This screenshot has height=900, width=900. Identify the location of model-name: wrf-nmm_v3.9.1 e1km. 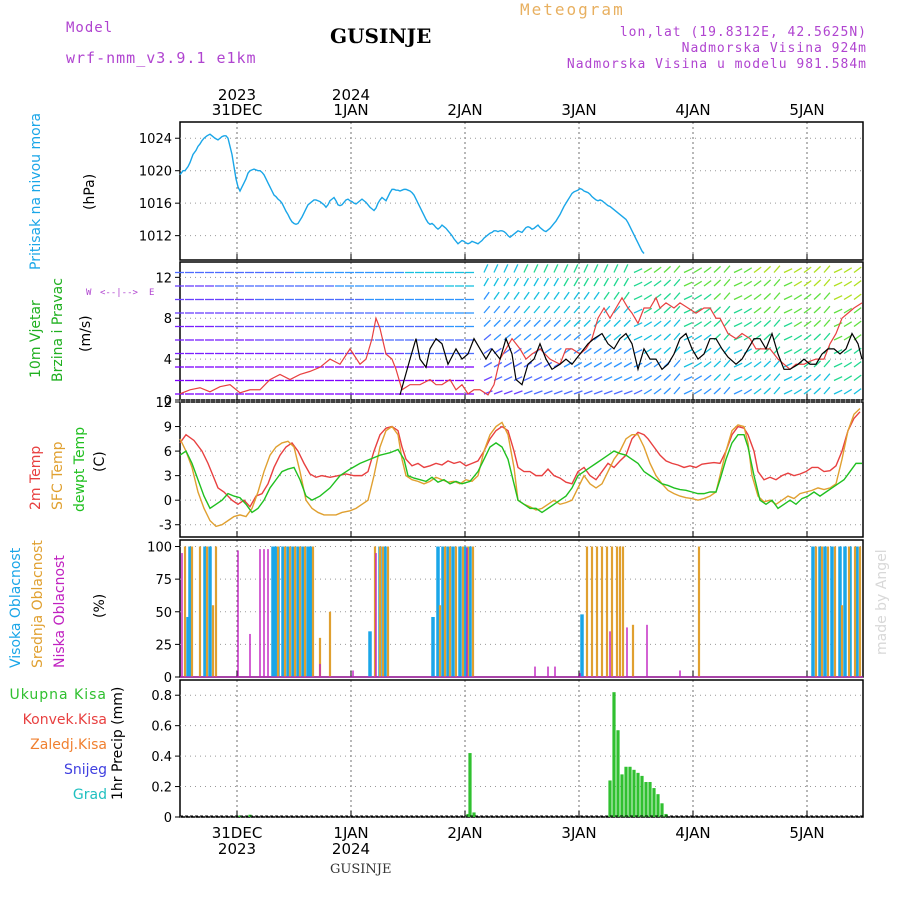
(161, 58).